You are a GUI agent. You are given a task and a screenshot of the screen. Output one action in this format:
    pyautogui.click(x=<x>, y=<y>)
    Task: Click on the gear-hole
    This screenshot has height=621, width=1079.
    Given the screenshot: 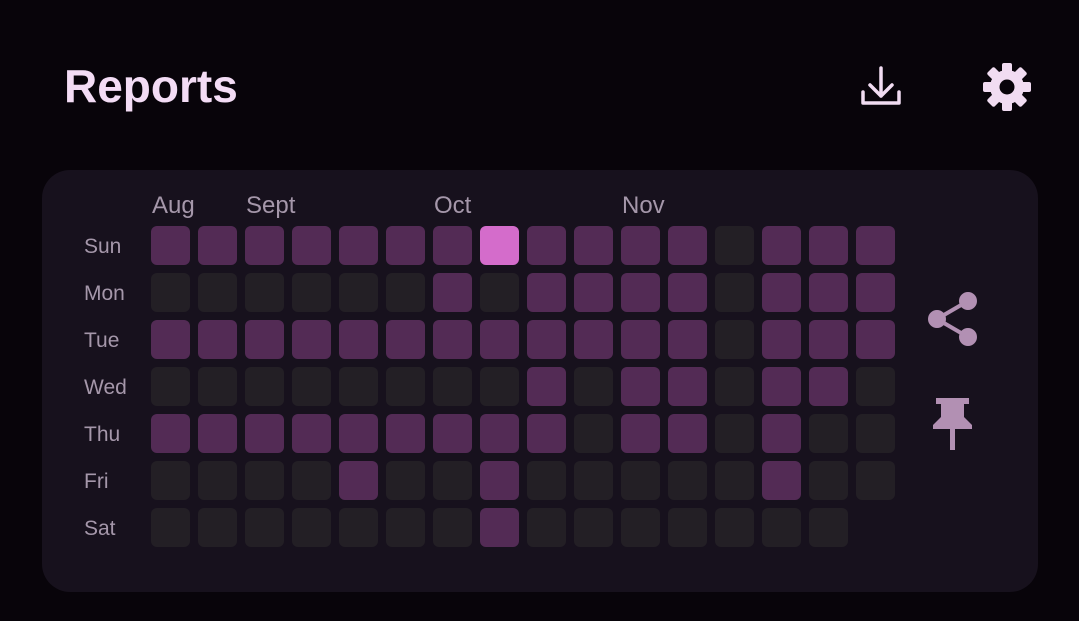 What is the action you would take?
    pyautogui.click(x=1007, y=87)
    